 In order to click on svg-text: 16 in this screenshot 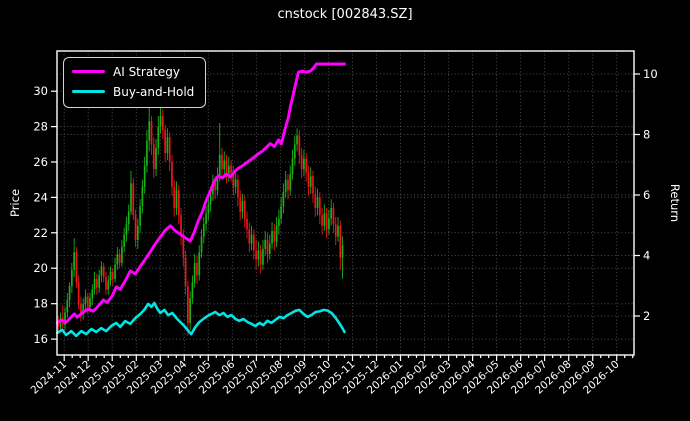, I will do `click(40, 339)`.